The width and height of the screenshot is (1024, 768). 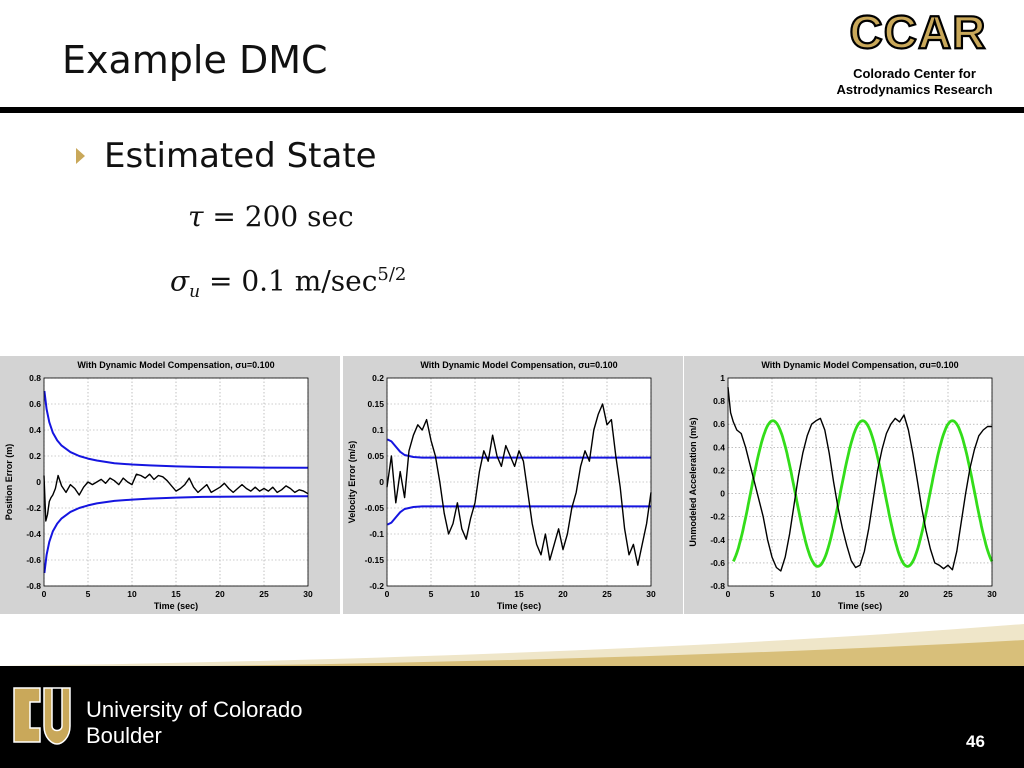 I want to click on chart-divider, so click(x=341, y=485).